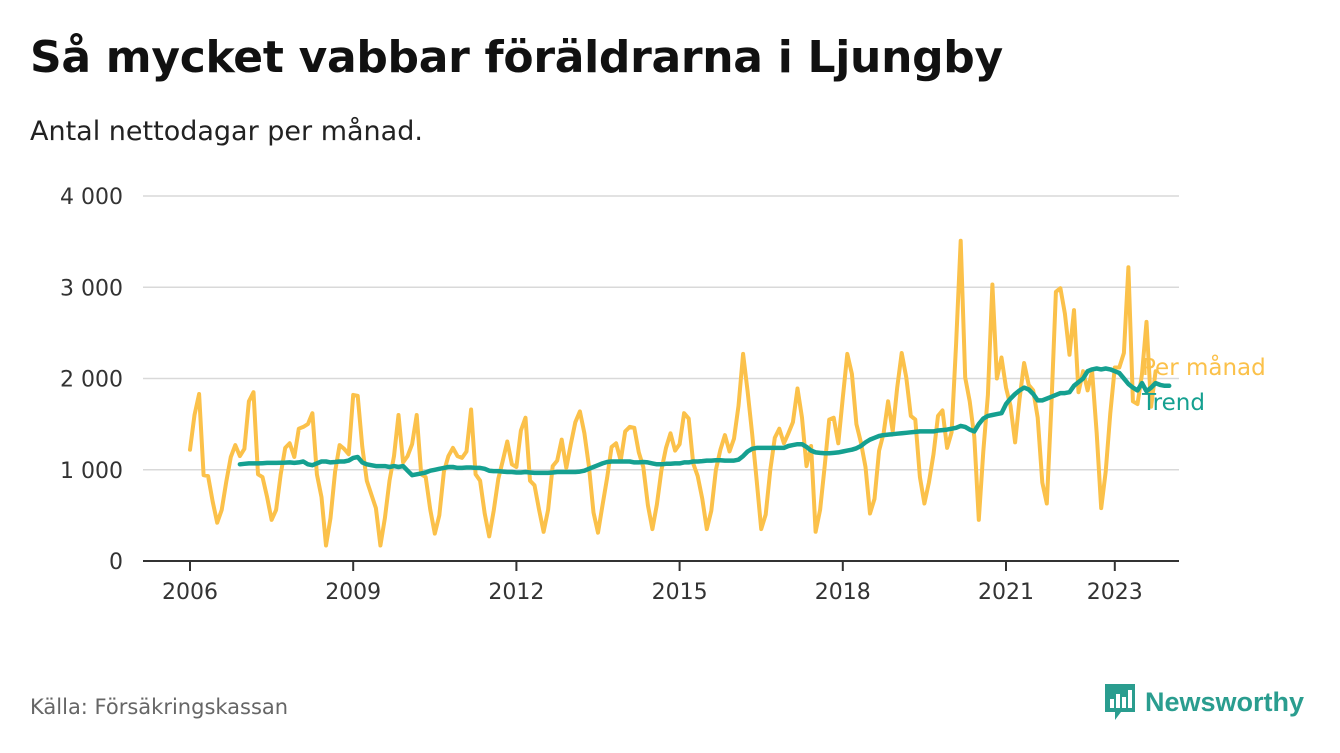  I want to click on x-tick-label: 2023, so click(1115, 592).